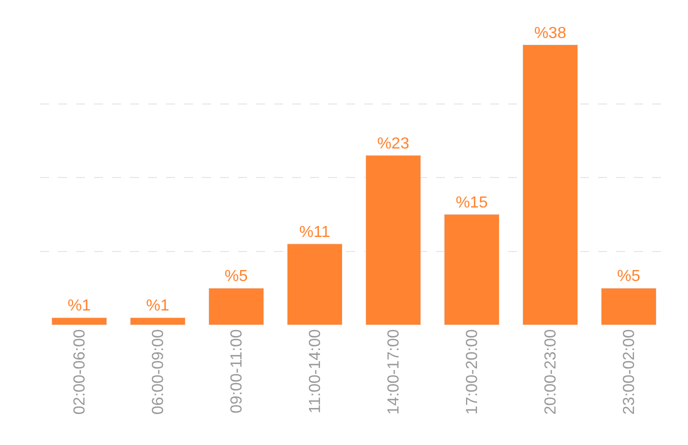 Image resolution: width=688 pixels, height=445 pixels. Describe the element at coordinates (315, 371) in the screenshot. I see `x-tick-label: 11:00-14:00` at that location.